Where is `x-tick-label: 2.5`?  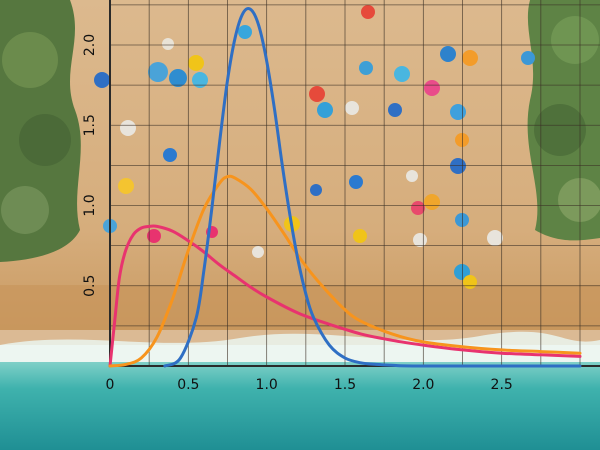
x-tick-label: 2.5 is located at coordinates (502, 385).